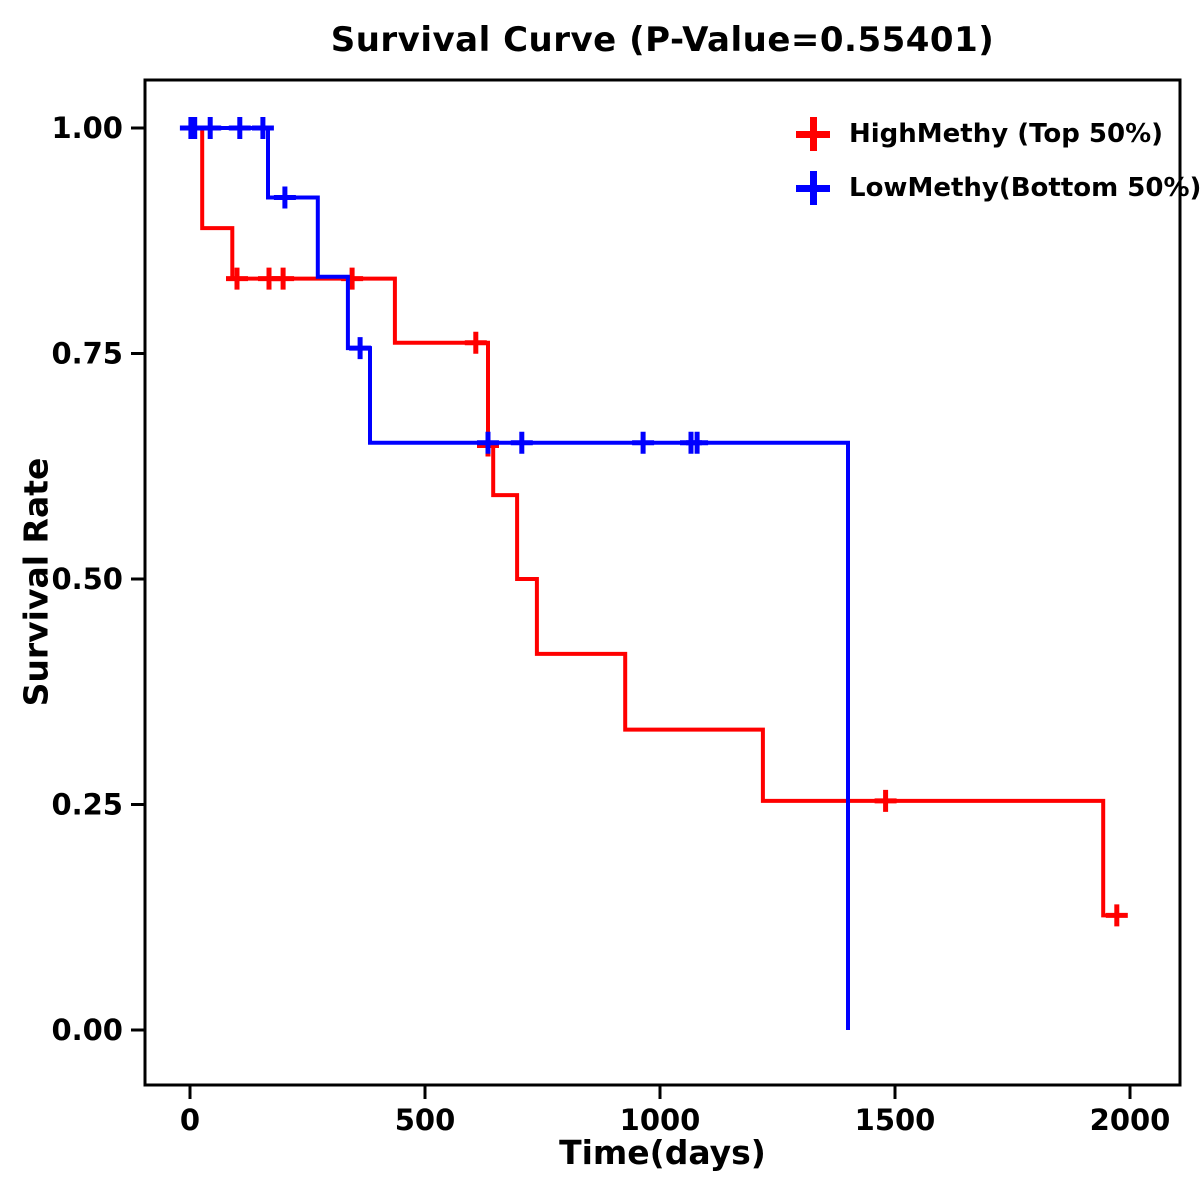 Image resolution: width=1200 pixels, height=1200 pixels. Describe the element at coordinates (997, 161) in the screenshot. I see `legend: HighMethy (Top 50%) LowMethy(Bottom 50%)` at that location.